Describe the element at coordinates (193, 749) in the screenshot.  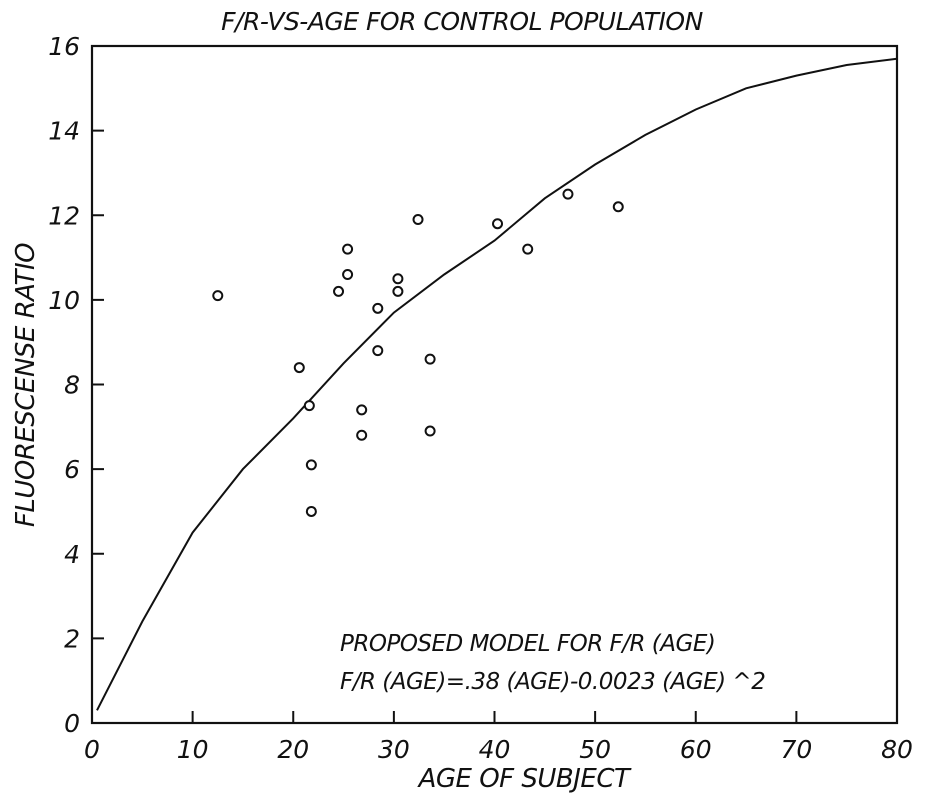
I see `x-tick-label: 10` at that location.